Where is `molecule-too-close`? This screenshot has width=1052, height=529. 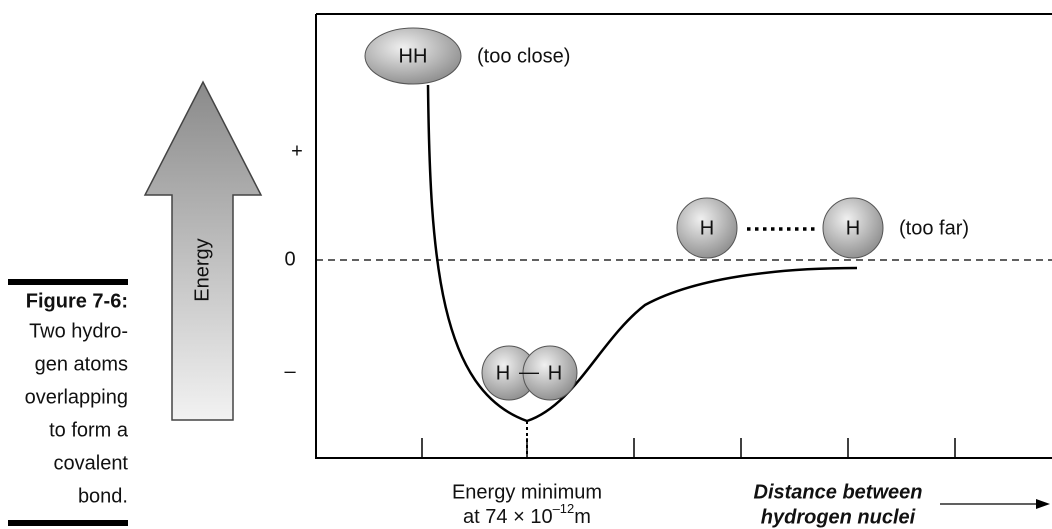
molecule-too-close is located at coordinates (413, 56).